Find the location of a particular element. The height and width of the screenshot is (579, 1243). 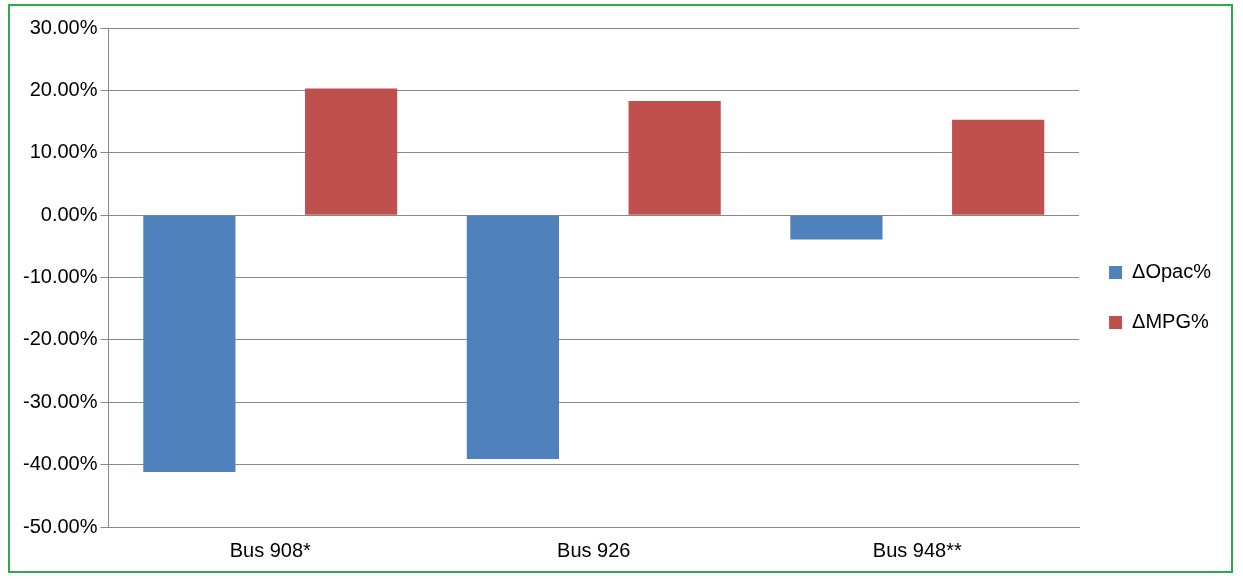

y-tick-label: -30.00% is located at coordinates (60, 400).